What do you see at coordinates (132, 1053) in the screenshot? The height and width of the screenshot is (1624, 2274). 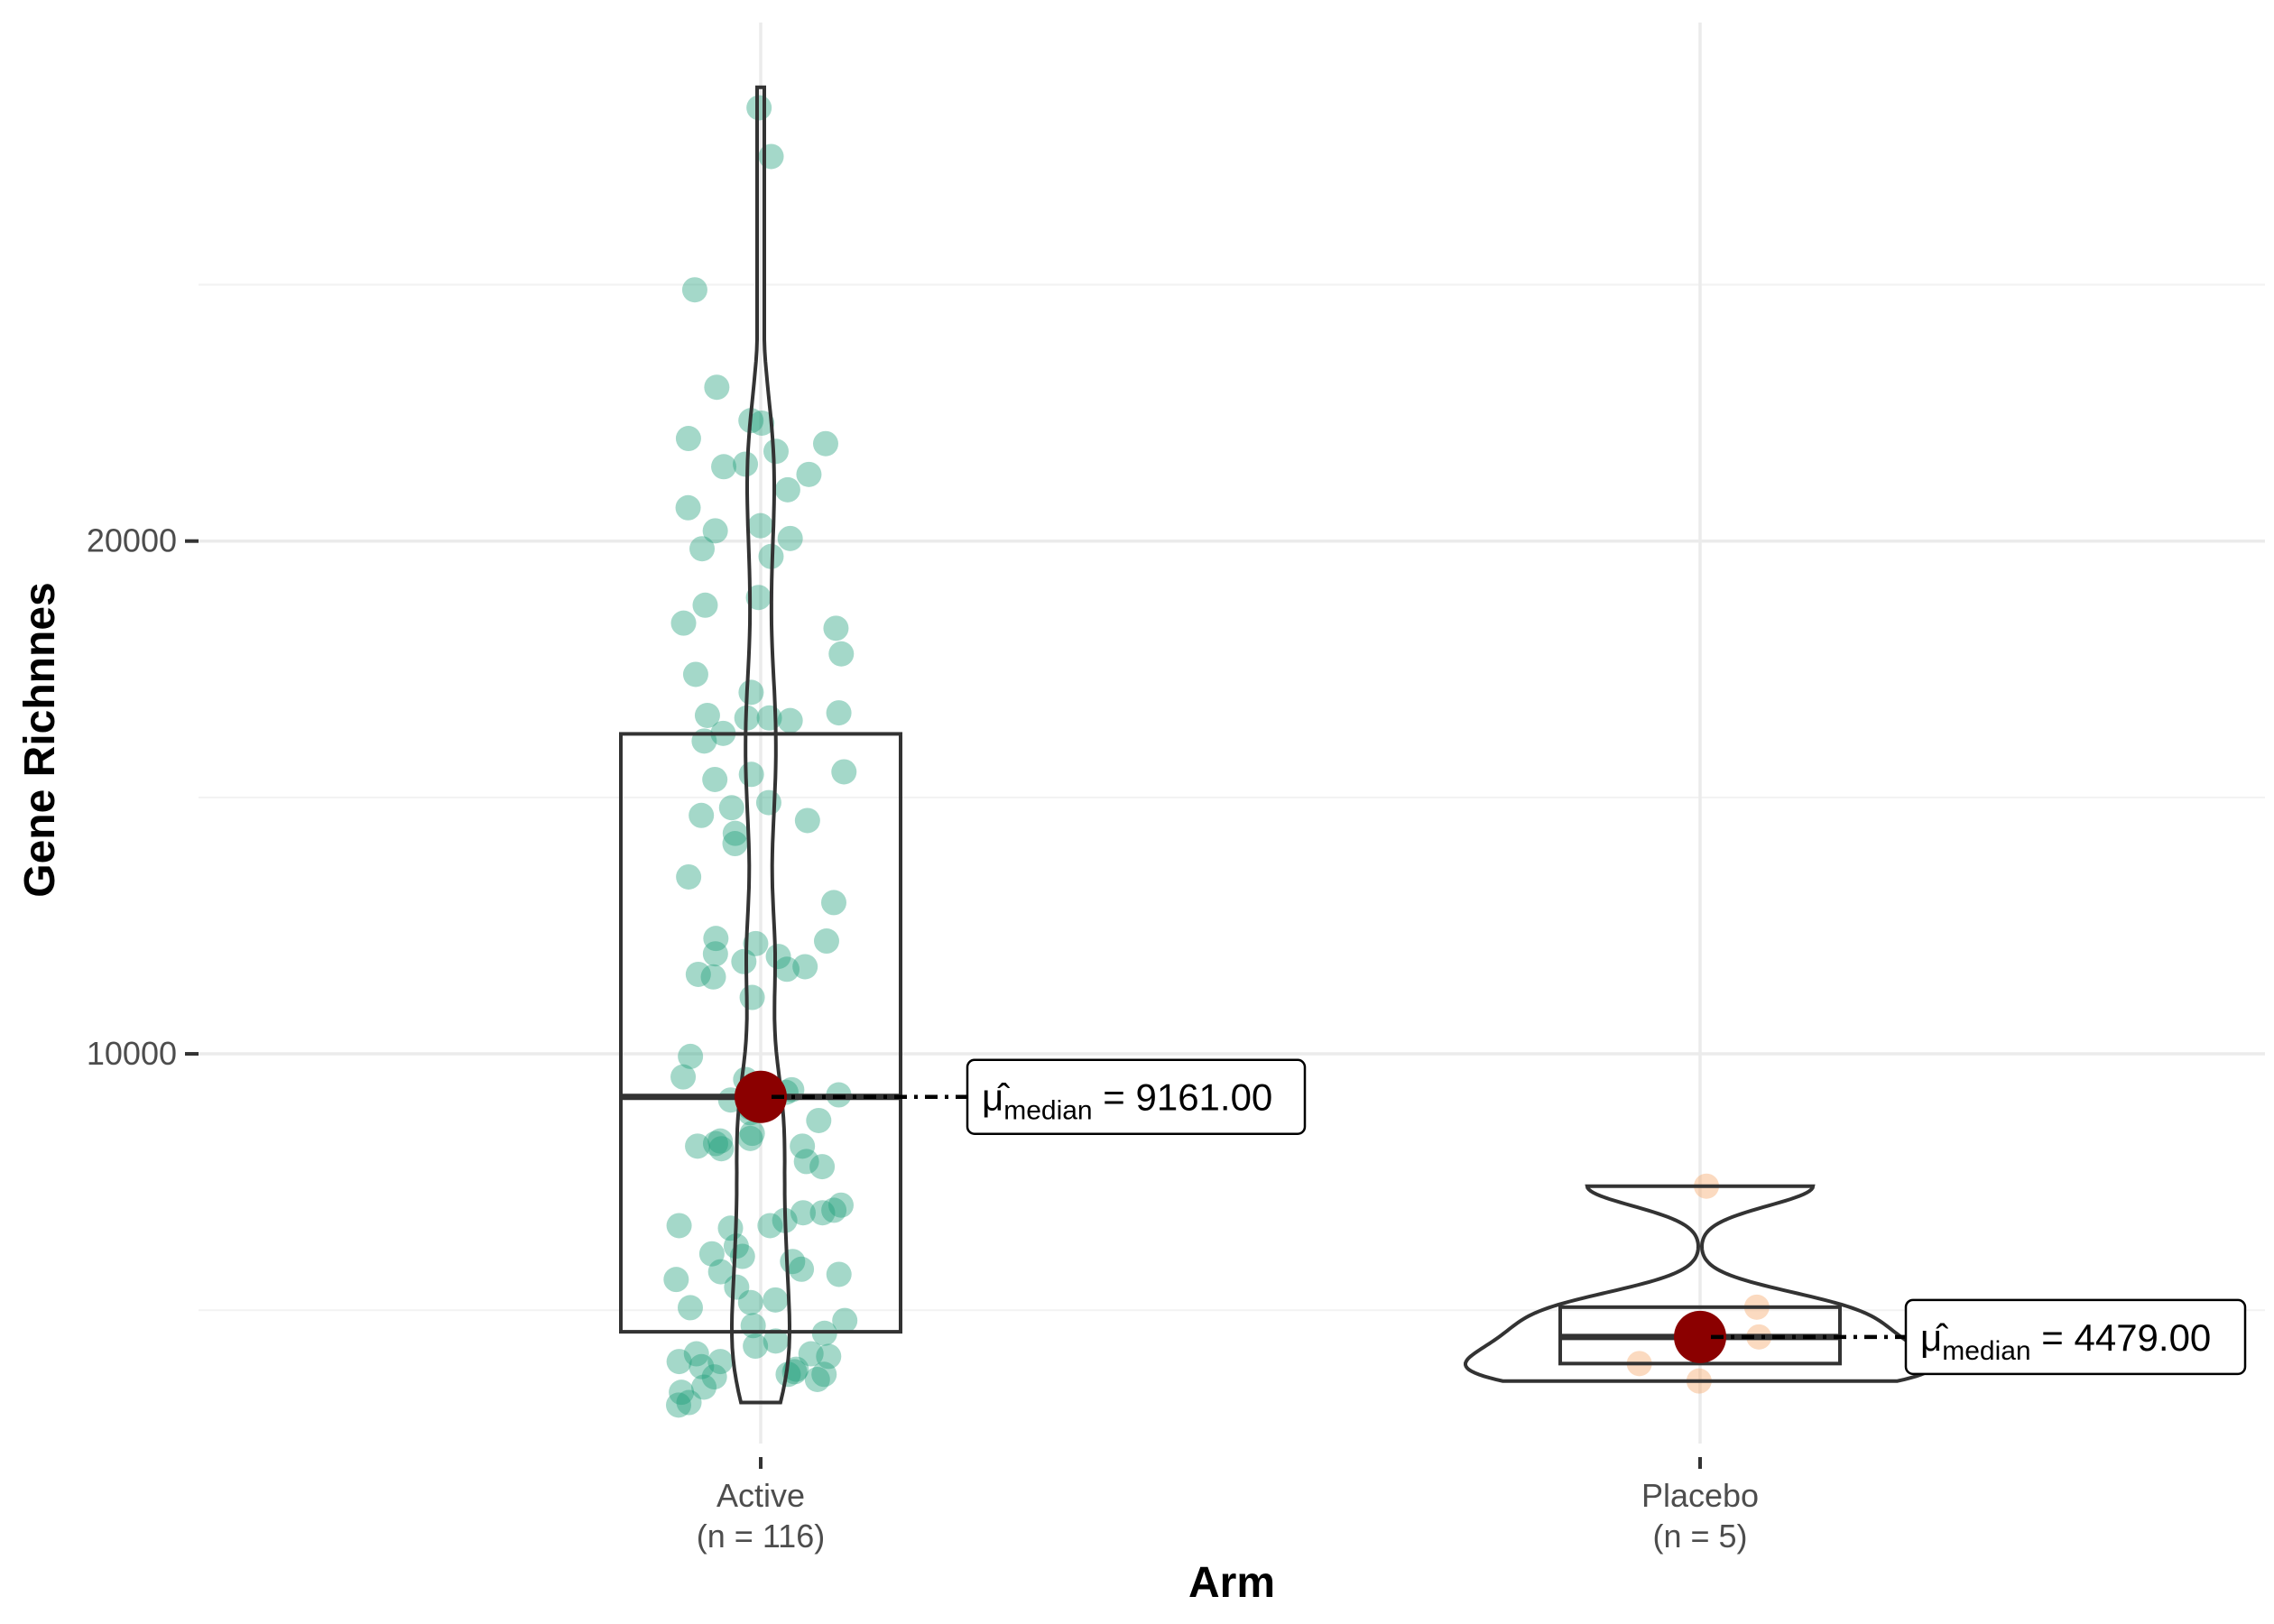 I see `y-tick-label: 10000` at bounding box center [132, 1053].